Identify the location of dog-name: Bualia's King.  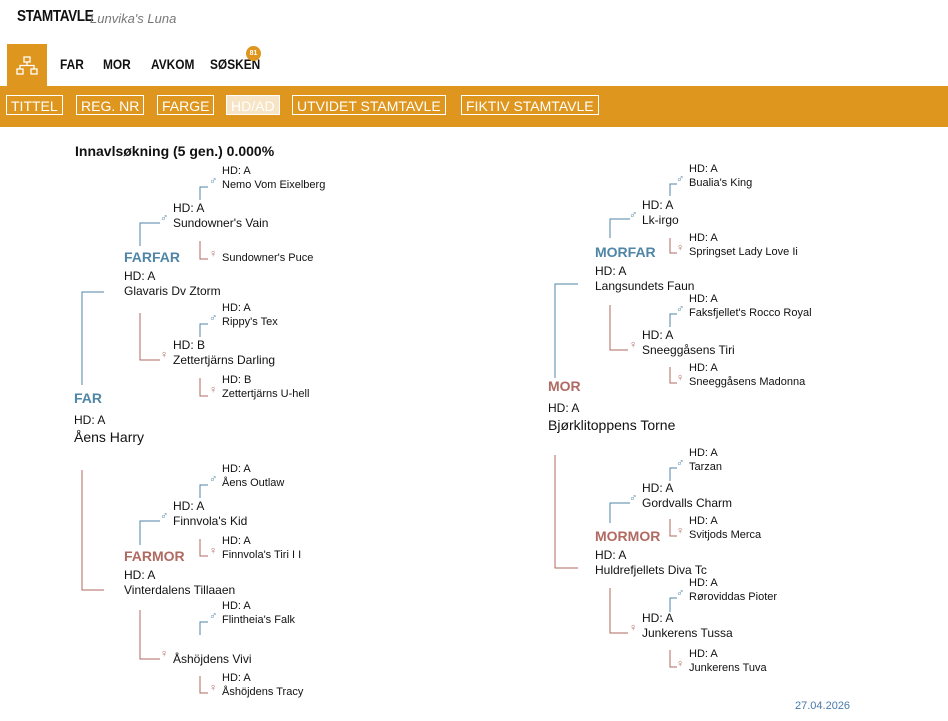
(721, 183).